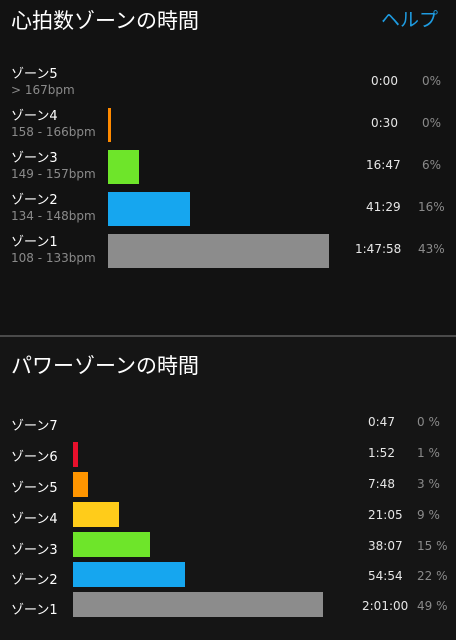 This screenshot has height=640, width=456. I want to click on heart-rate-zones-title: 心拍数ゾーンの時間, so click(105, 21).